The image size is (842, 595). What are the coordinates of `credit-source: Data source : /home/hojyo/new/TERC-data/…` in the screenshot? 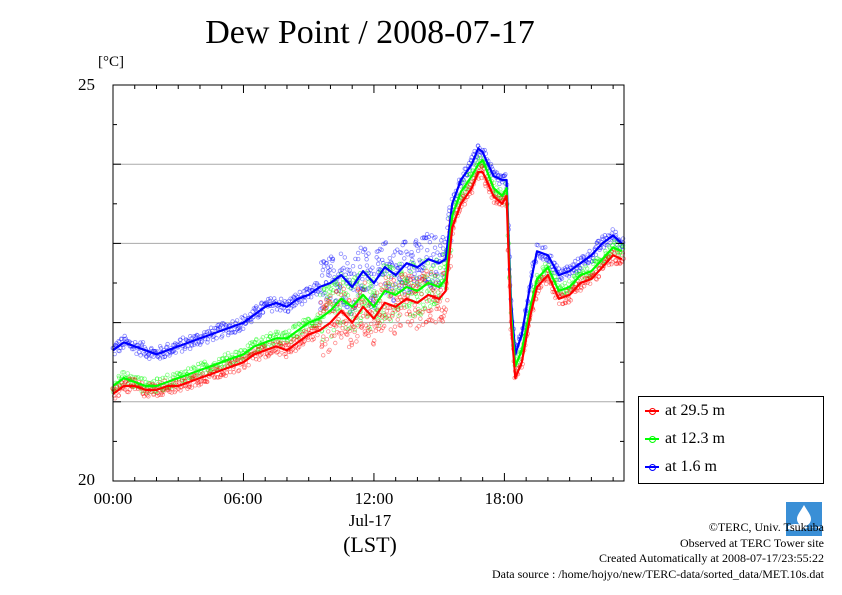 It's located at (657, 573).